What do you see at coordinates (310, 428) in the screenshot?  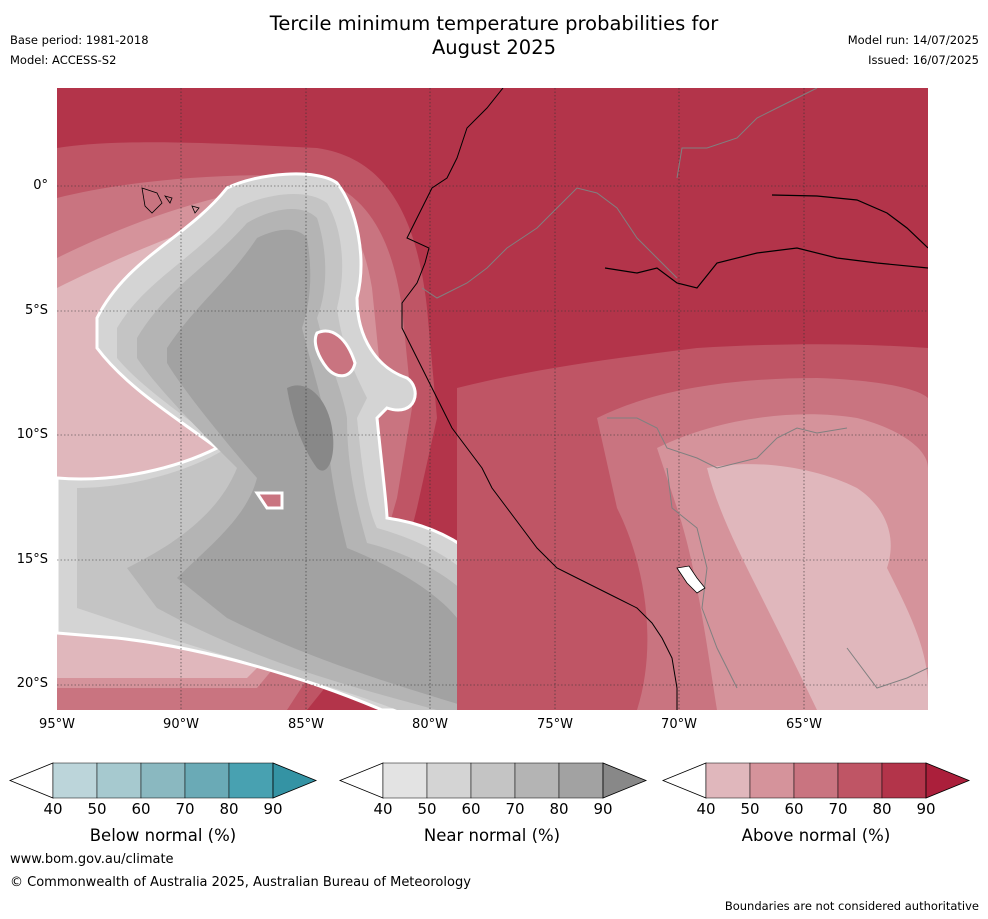 I see `near-normal-band-90-a` at bounding box center [310, 428].